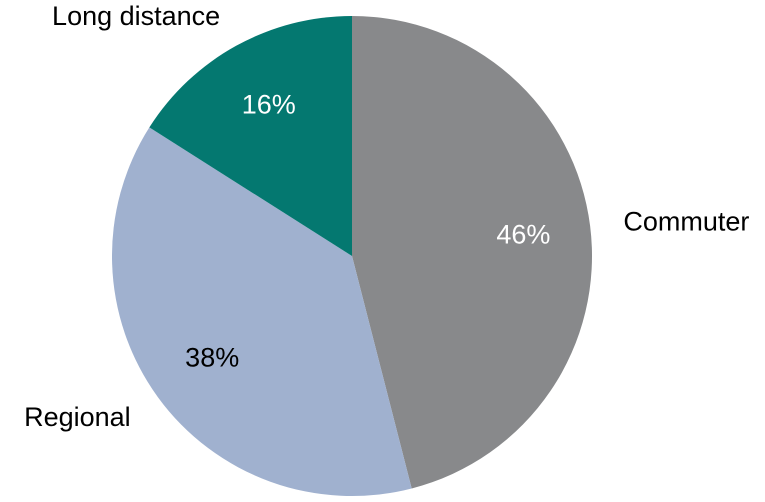 This screenshot has width=765, height=502. Describe the element at coordinates (77, 417) in the screenshot. I see `category-label-regional: Regional` at that location.